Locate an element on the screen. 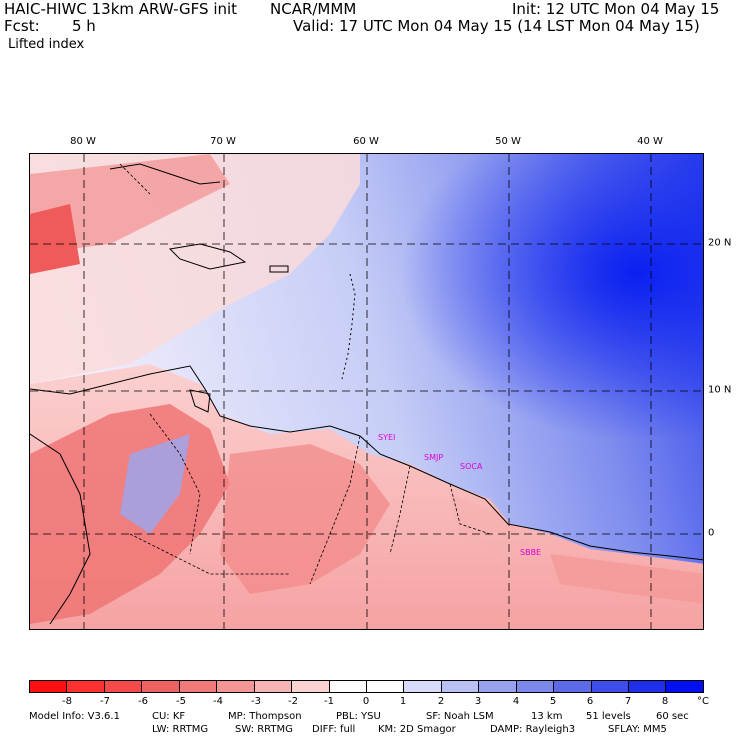 This screenshot has width=740, height=740. shortwave-scheme: SW: RRTMG is located at coordinates (264, 729).